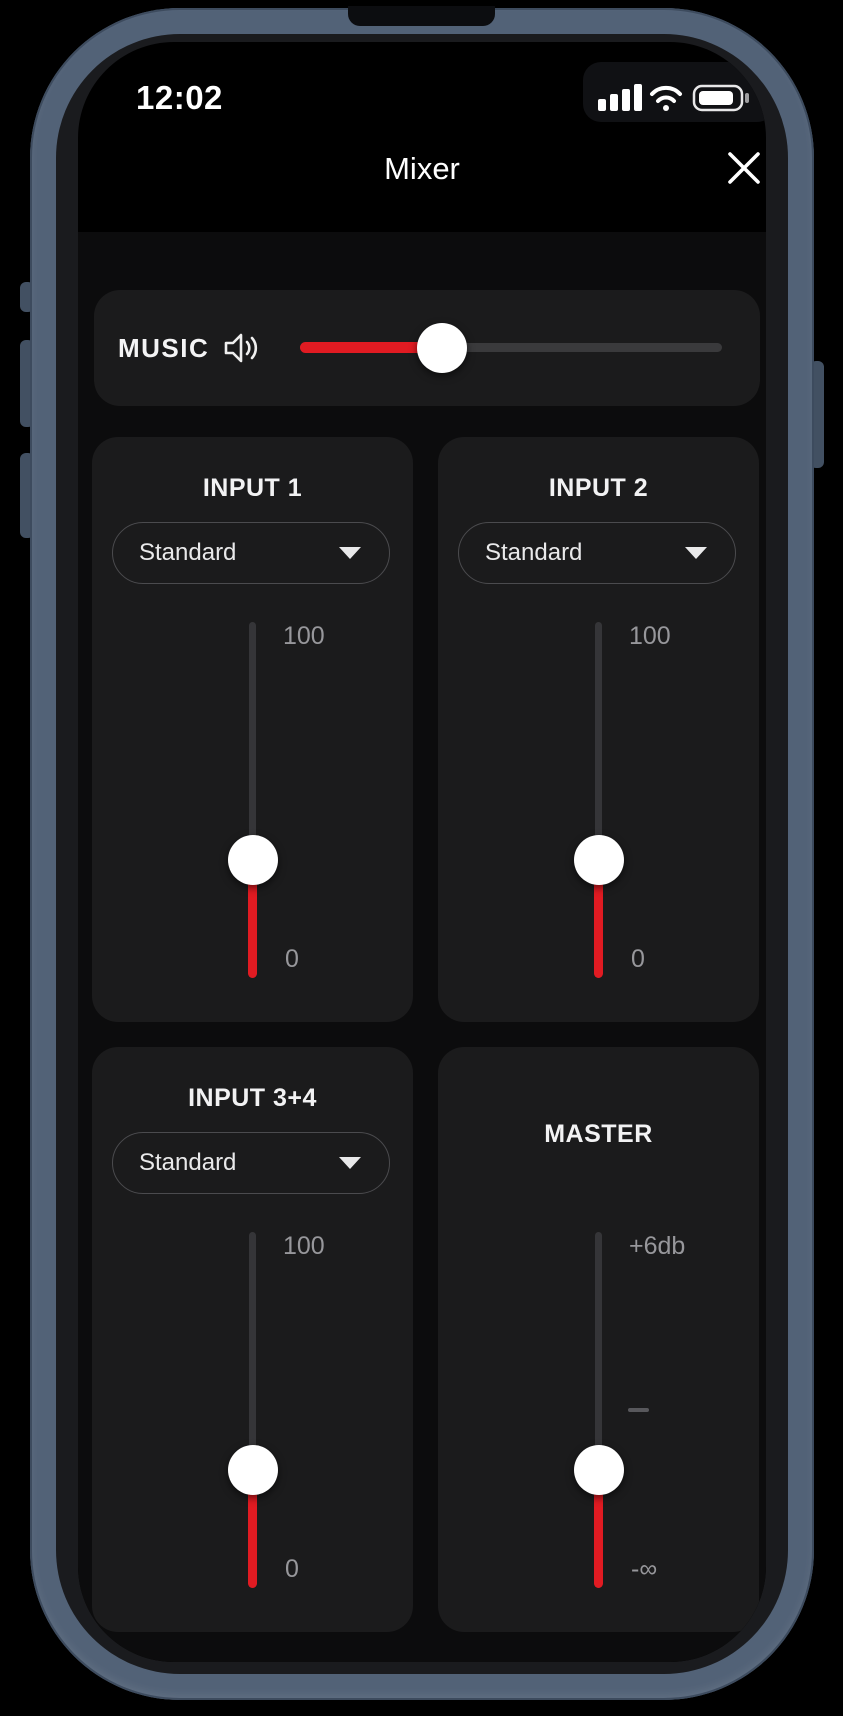 Image resolution: width=843 pixels, height=1716 pixels. I want to click on master-slider-knob, so click(598, 1470).